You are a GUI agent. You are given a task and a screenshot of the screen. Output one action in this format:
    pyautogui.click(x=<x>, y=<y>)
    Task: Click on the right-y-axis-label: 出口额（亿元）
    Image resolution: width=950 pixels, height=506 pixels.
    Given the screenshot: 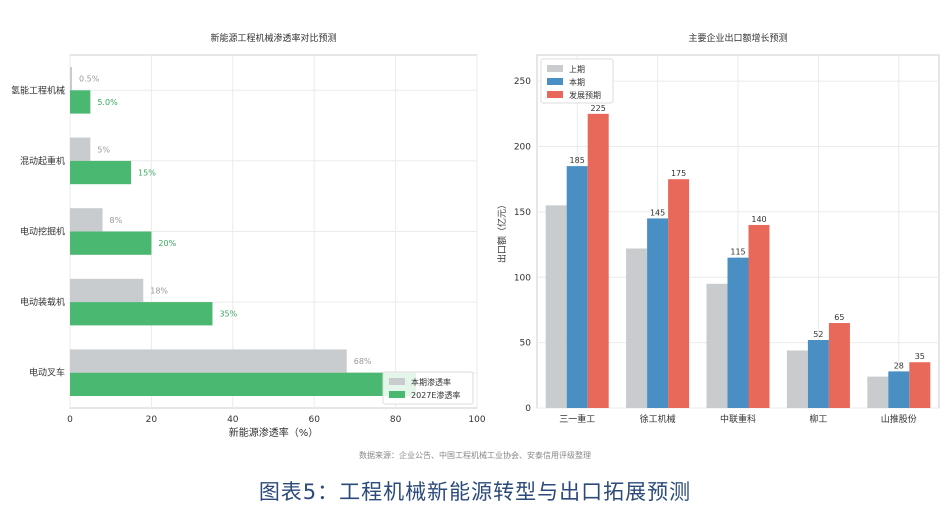 What is the action you would take?
    pyautogui.click(x=502, y=231)
    